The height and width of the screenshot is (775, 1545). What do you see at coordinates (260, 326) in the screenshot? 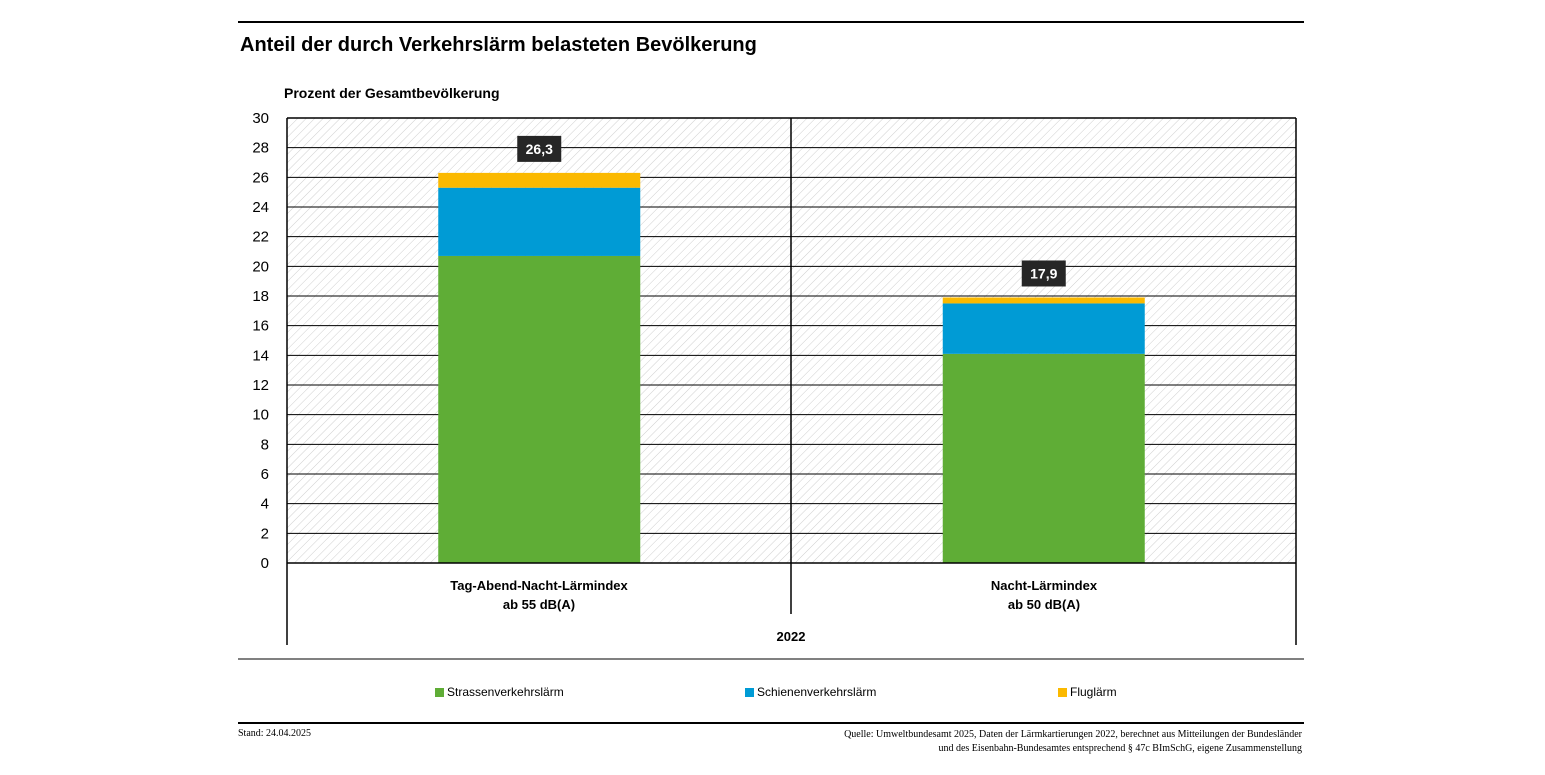
I see `y-tick-label: 16` at bounding box center [260, 326].